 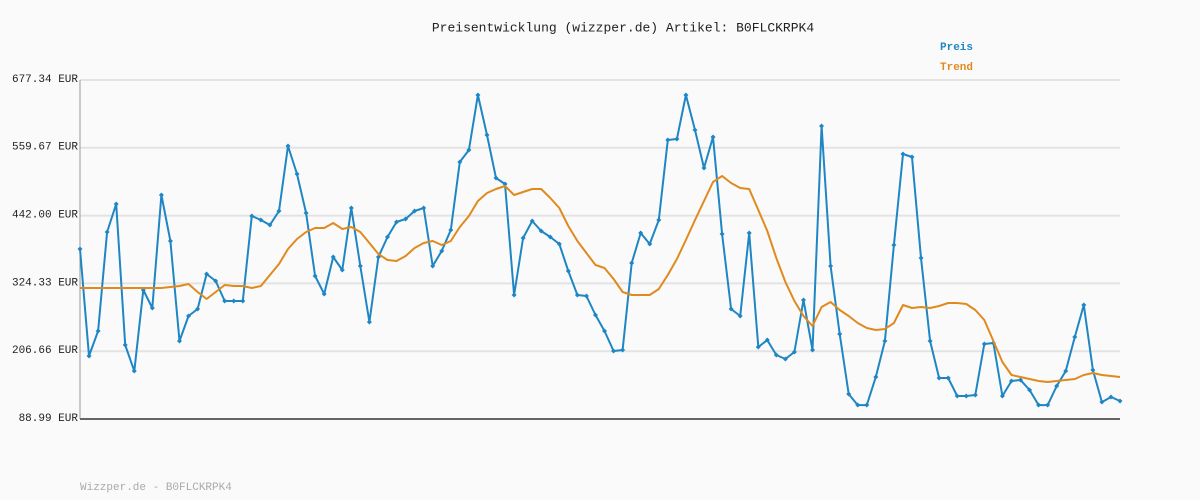 What do you see at coordinates (49, 419) in the screenshot?
I see `y-tick-label: 88.99 EUR` at bounding box center [49, 419].